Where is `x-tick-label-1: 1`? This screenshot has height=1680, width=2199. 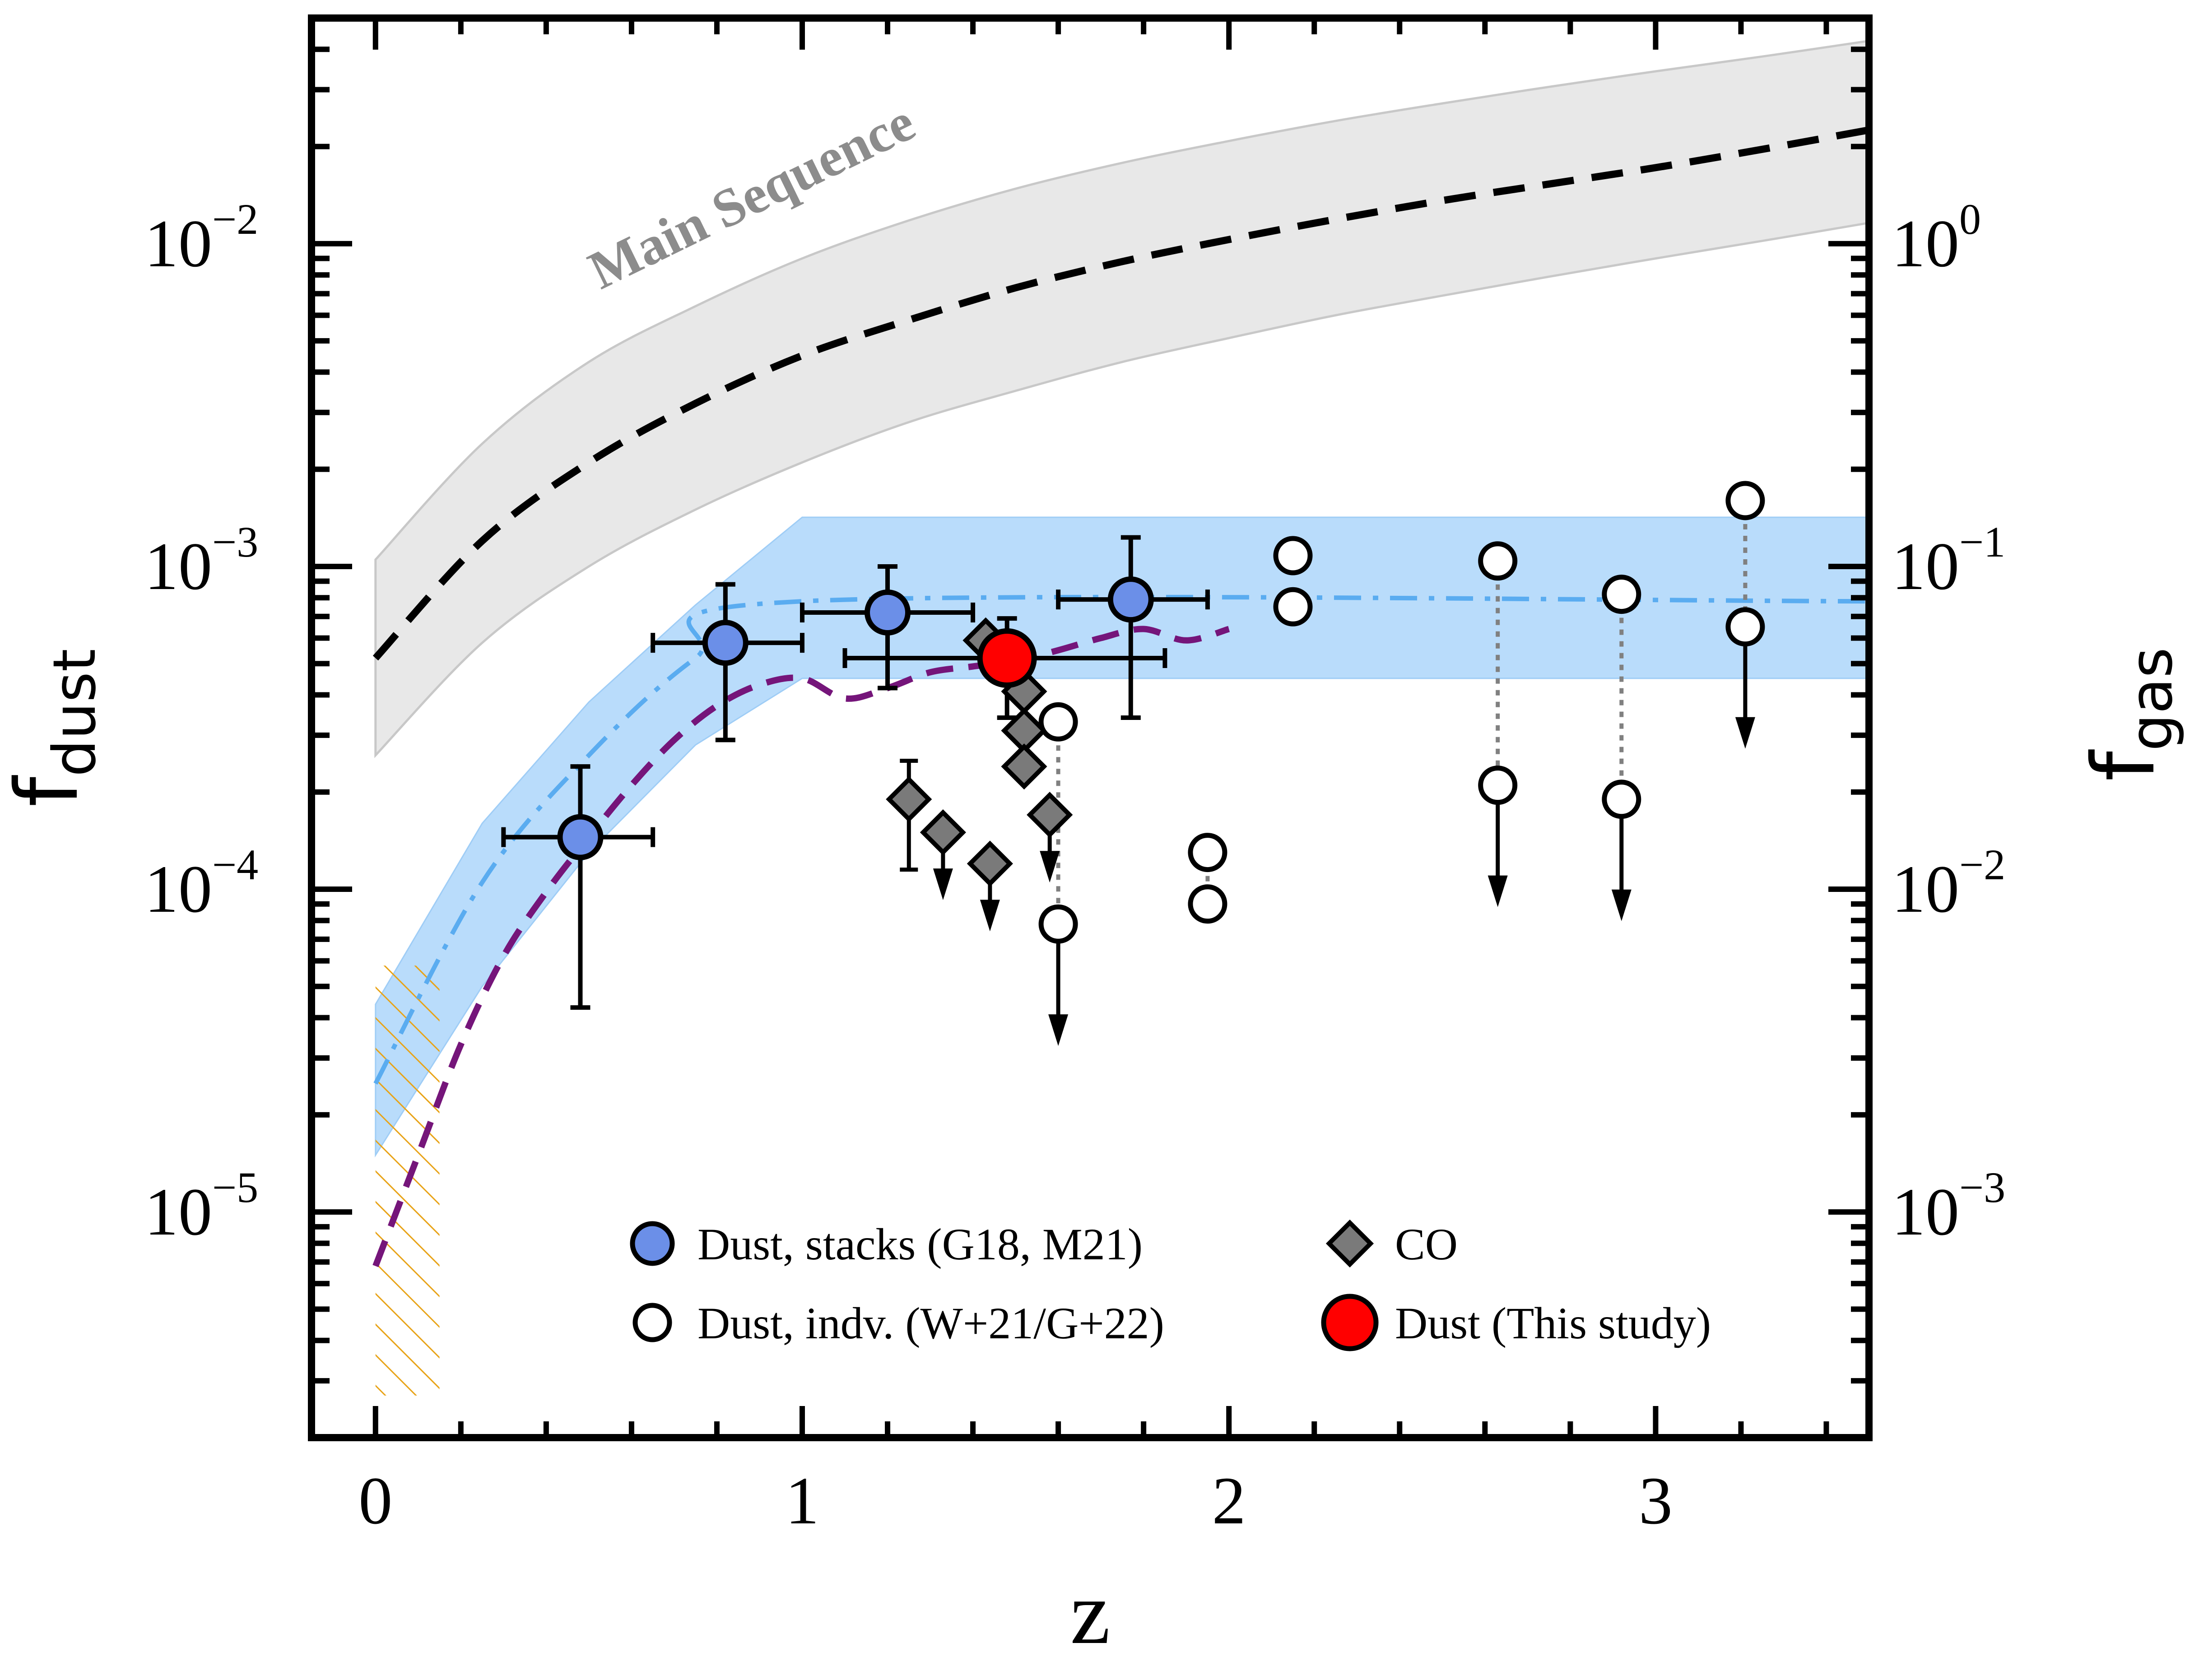
x-tick-label-1: 1 is located at coordinates (802, 1501).